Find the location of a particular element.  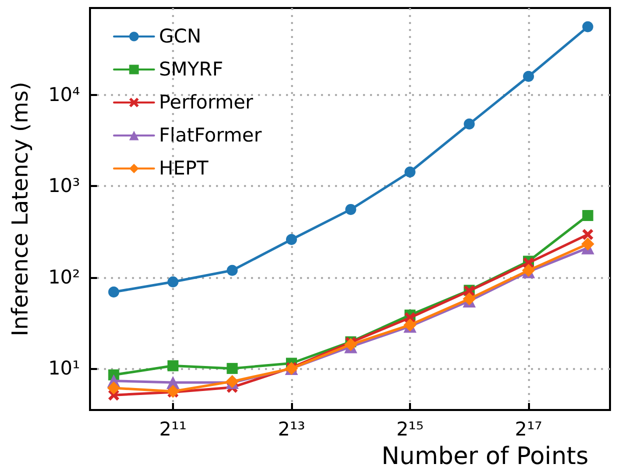

y-tick-label: 10⁴ is located at coordinates (64, 95).